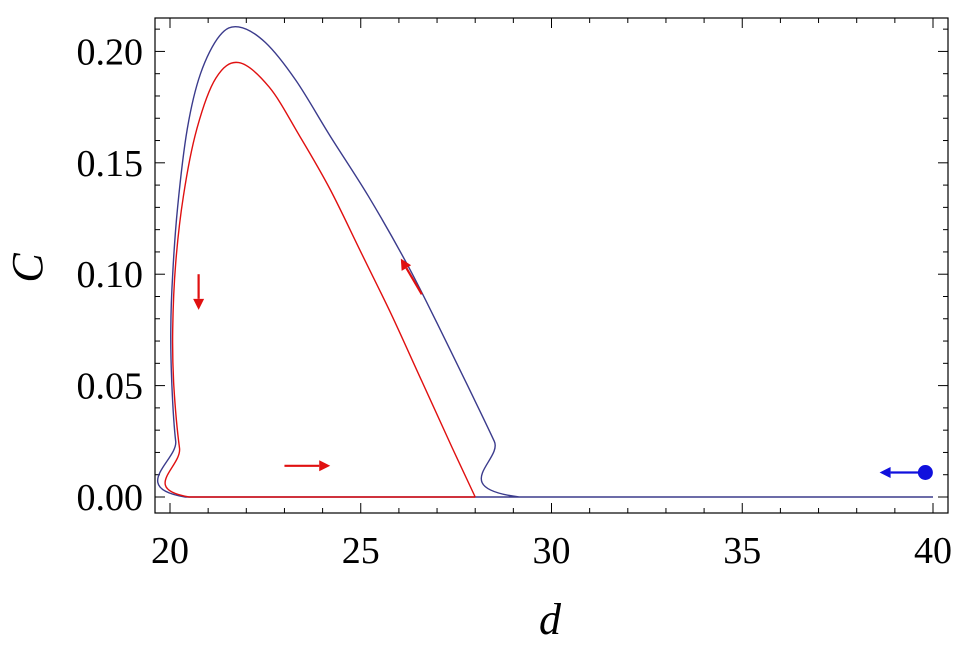  I want to click on x-tick-label: 30, so click(552, 551).